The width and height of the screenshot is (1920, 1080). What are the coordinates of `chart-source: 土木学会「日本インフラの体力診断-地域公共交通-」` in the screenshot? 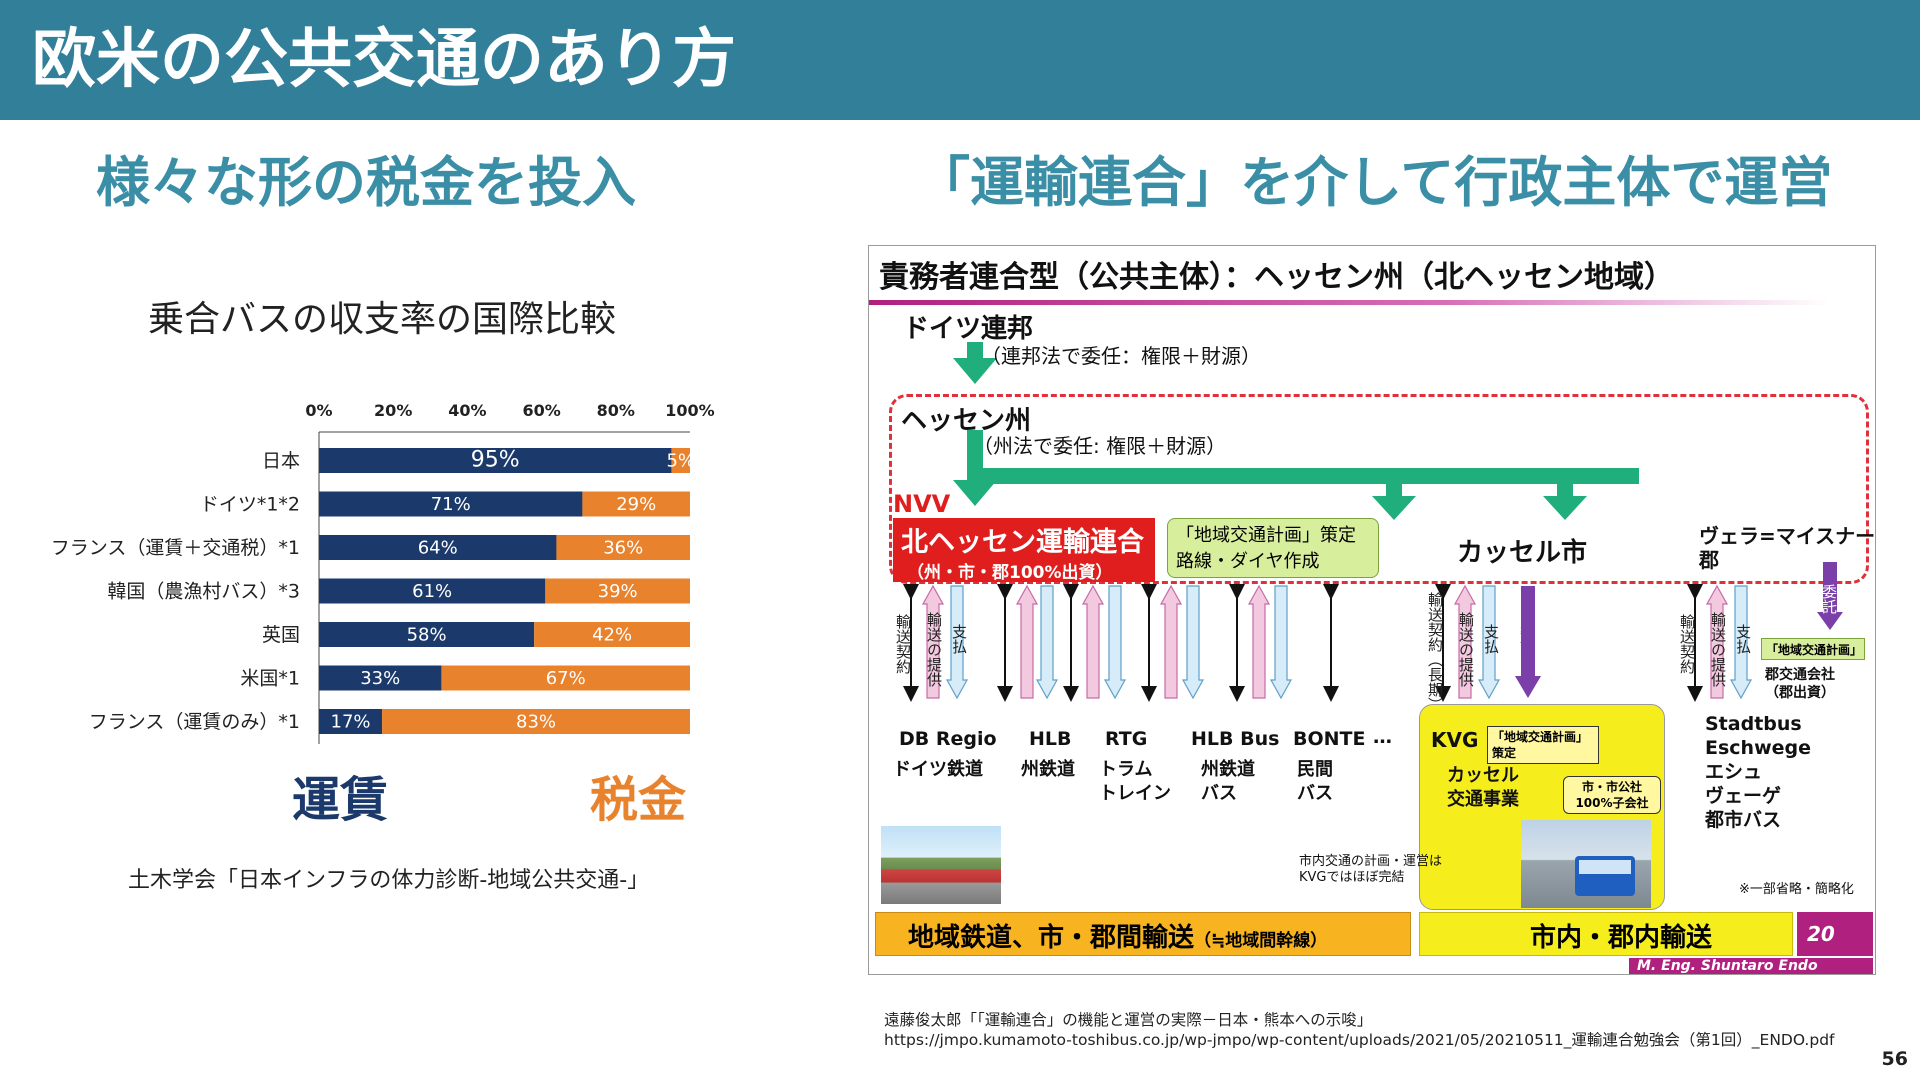 It's located at (389, 880).